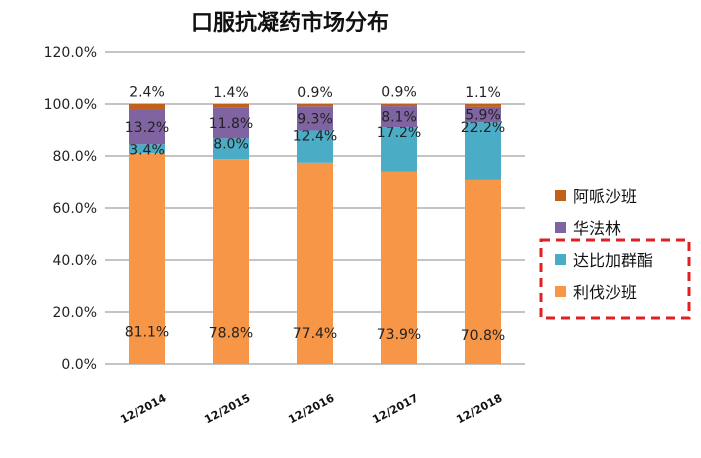  What do you see at coordinates (399, 335) in the screenshot?
I see `data-label: 73.9%` at bounding box center [399, 335].